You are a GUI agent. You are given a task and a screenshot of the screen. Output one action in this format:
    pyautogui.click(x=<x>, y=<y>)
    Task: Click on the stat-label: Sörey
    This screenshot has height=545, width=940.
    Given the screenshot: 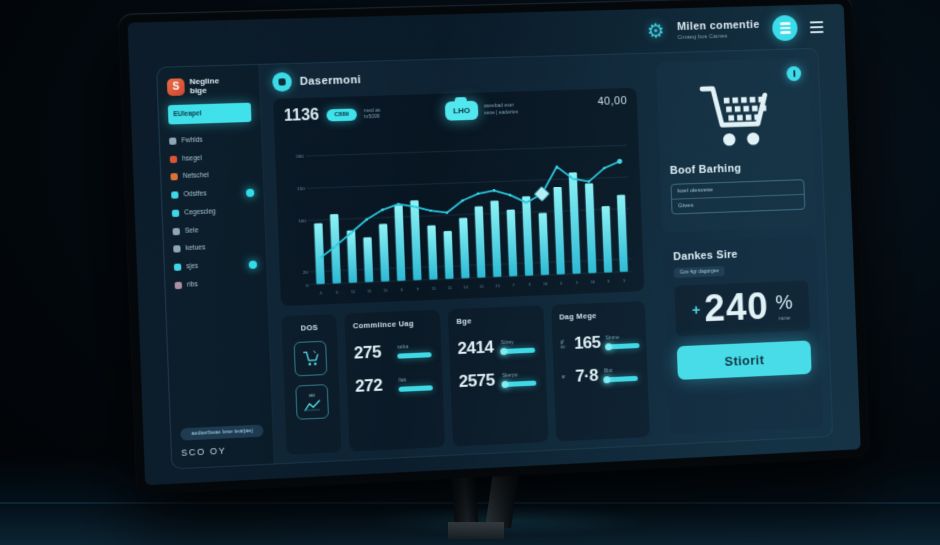 What is the action you would take?
    pyautogui.click(x=507, y=343)
    